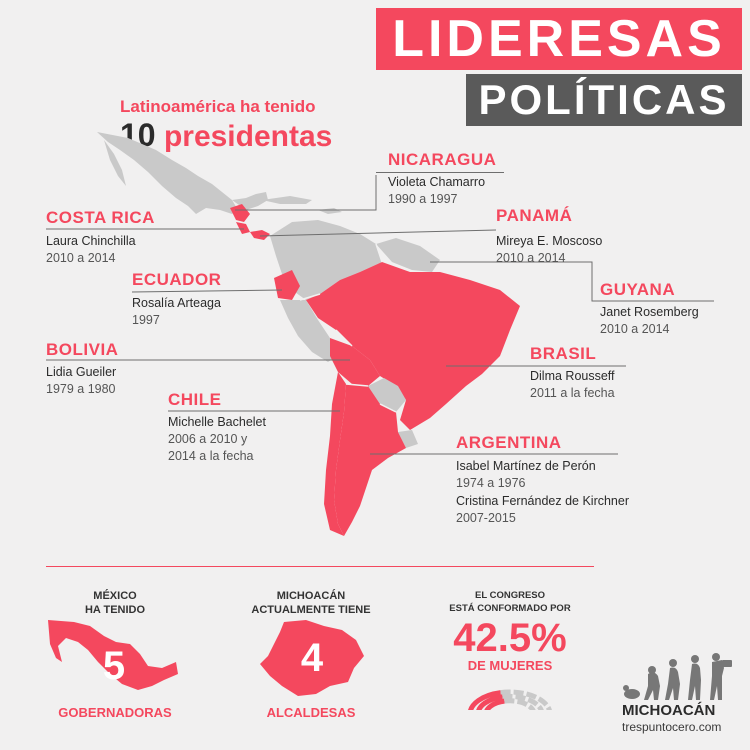 This screenshot has width=750, height=750. Describe the element at coordinates (486, 518) in the screenshot. I see `argentina-years-2: 2007-2015` at that location.